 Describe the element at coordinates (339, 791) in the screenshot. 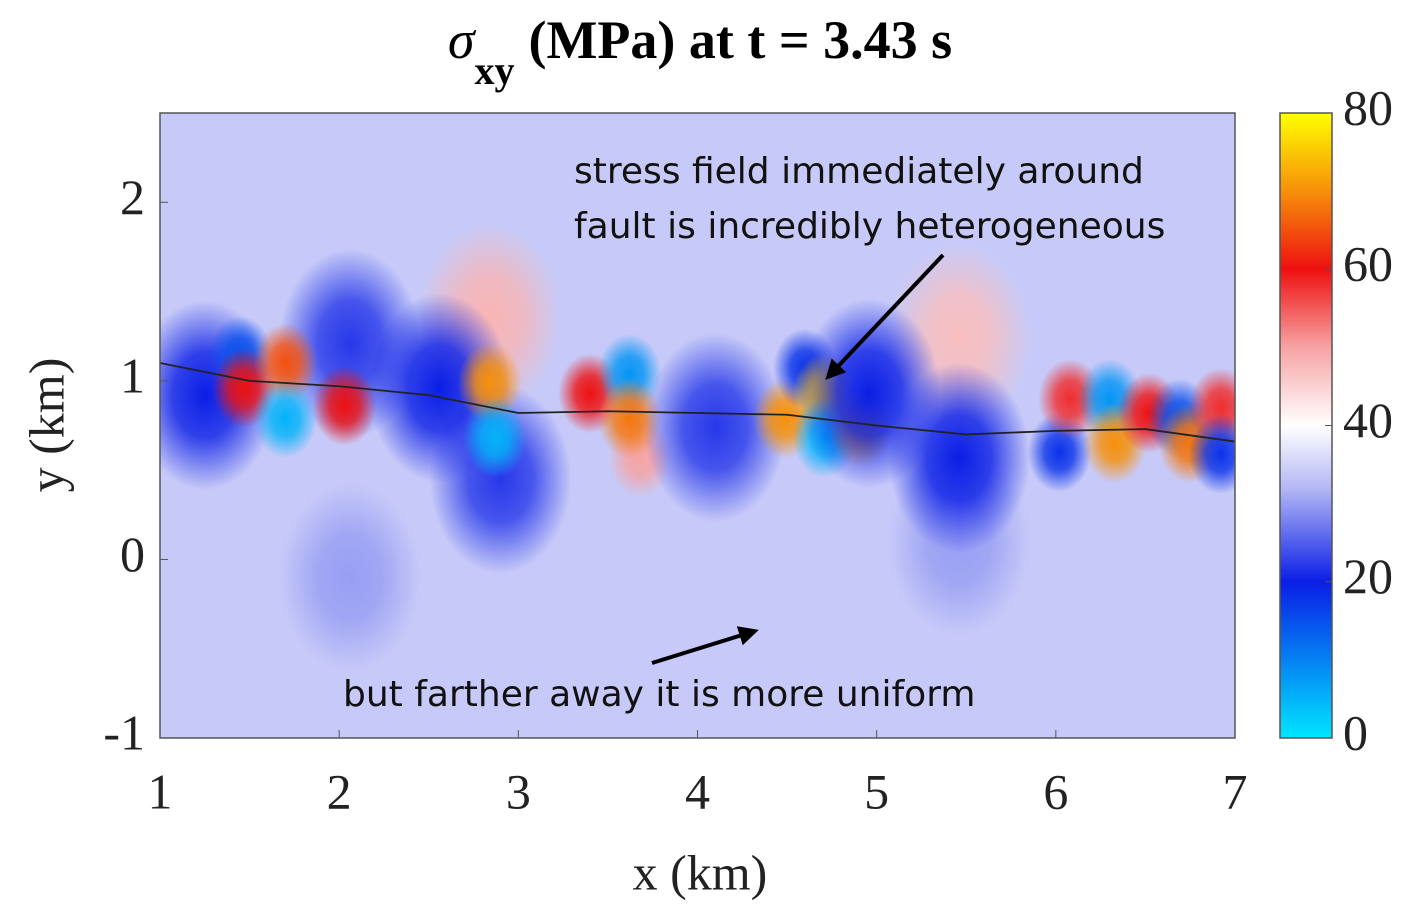

I see `x-tick-label: 2` at that location.